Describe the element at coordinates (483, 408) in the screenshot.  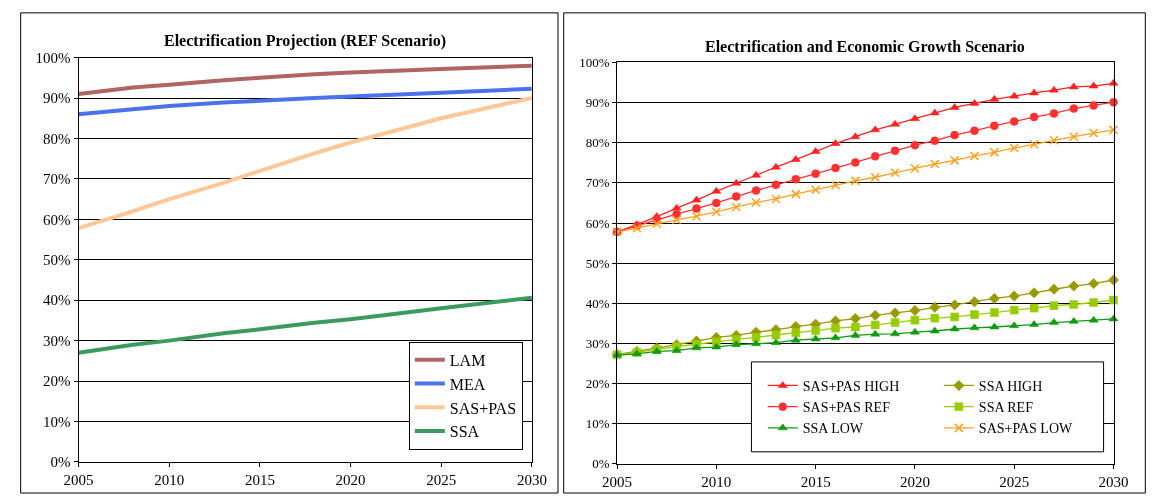
I see `legend-label: SAS+PAS` at that location.